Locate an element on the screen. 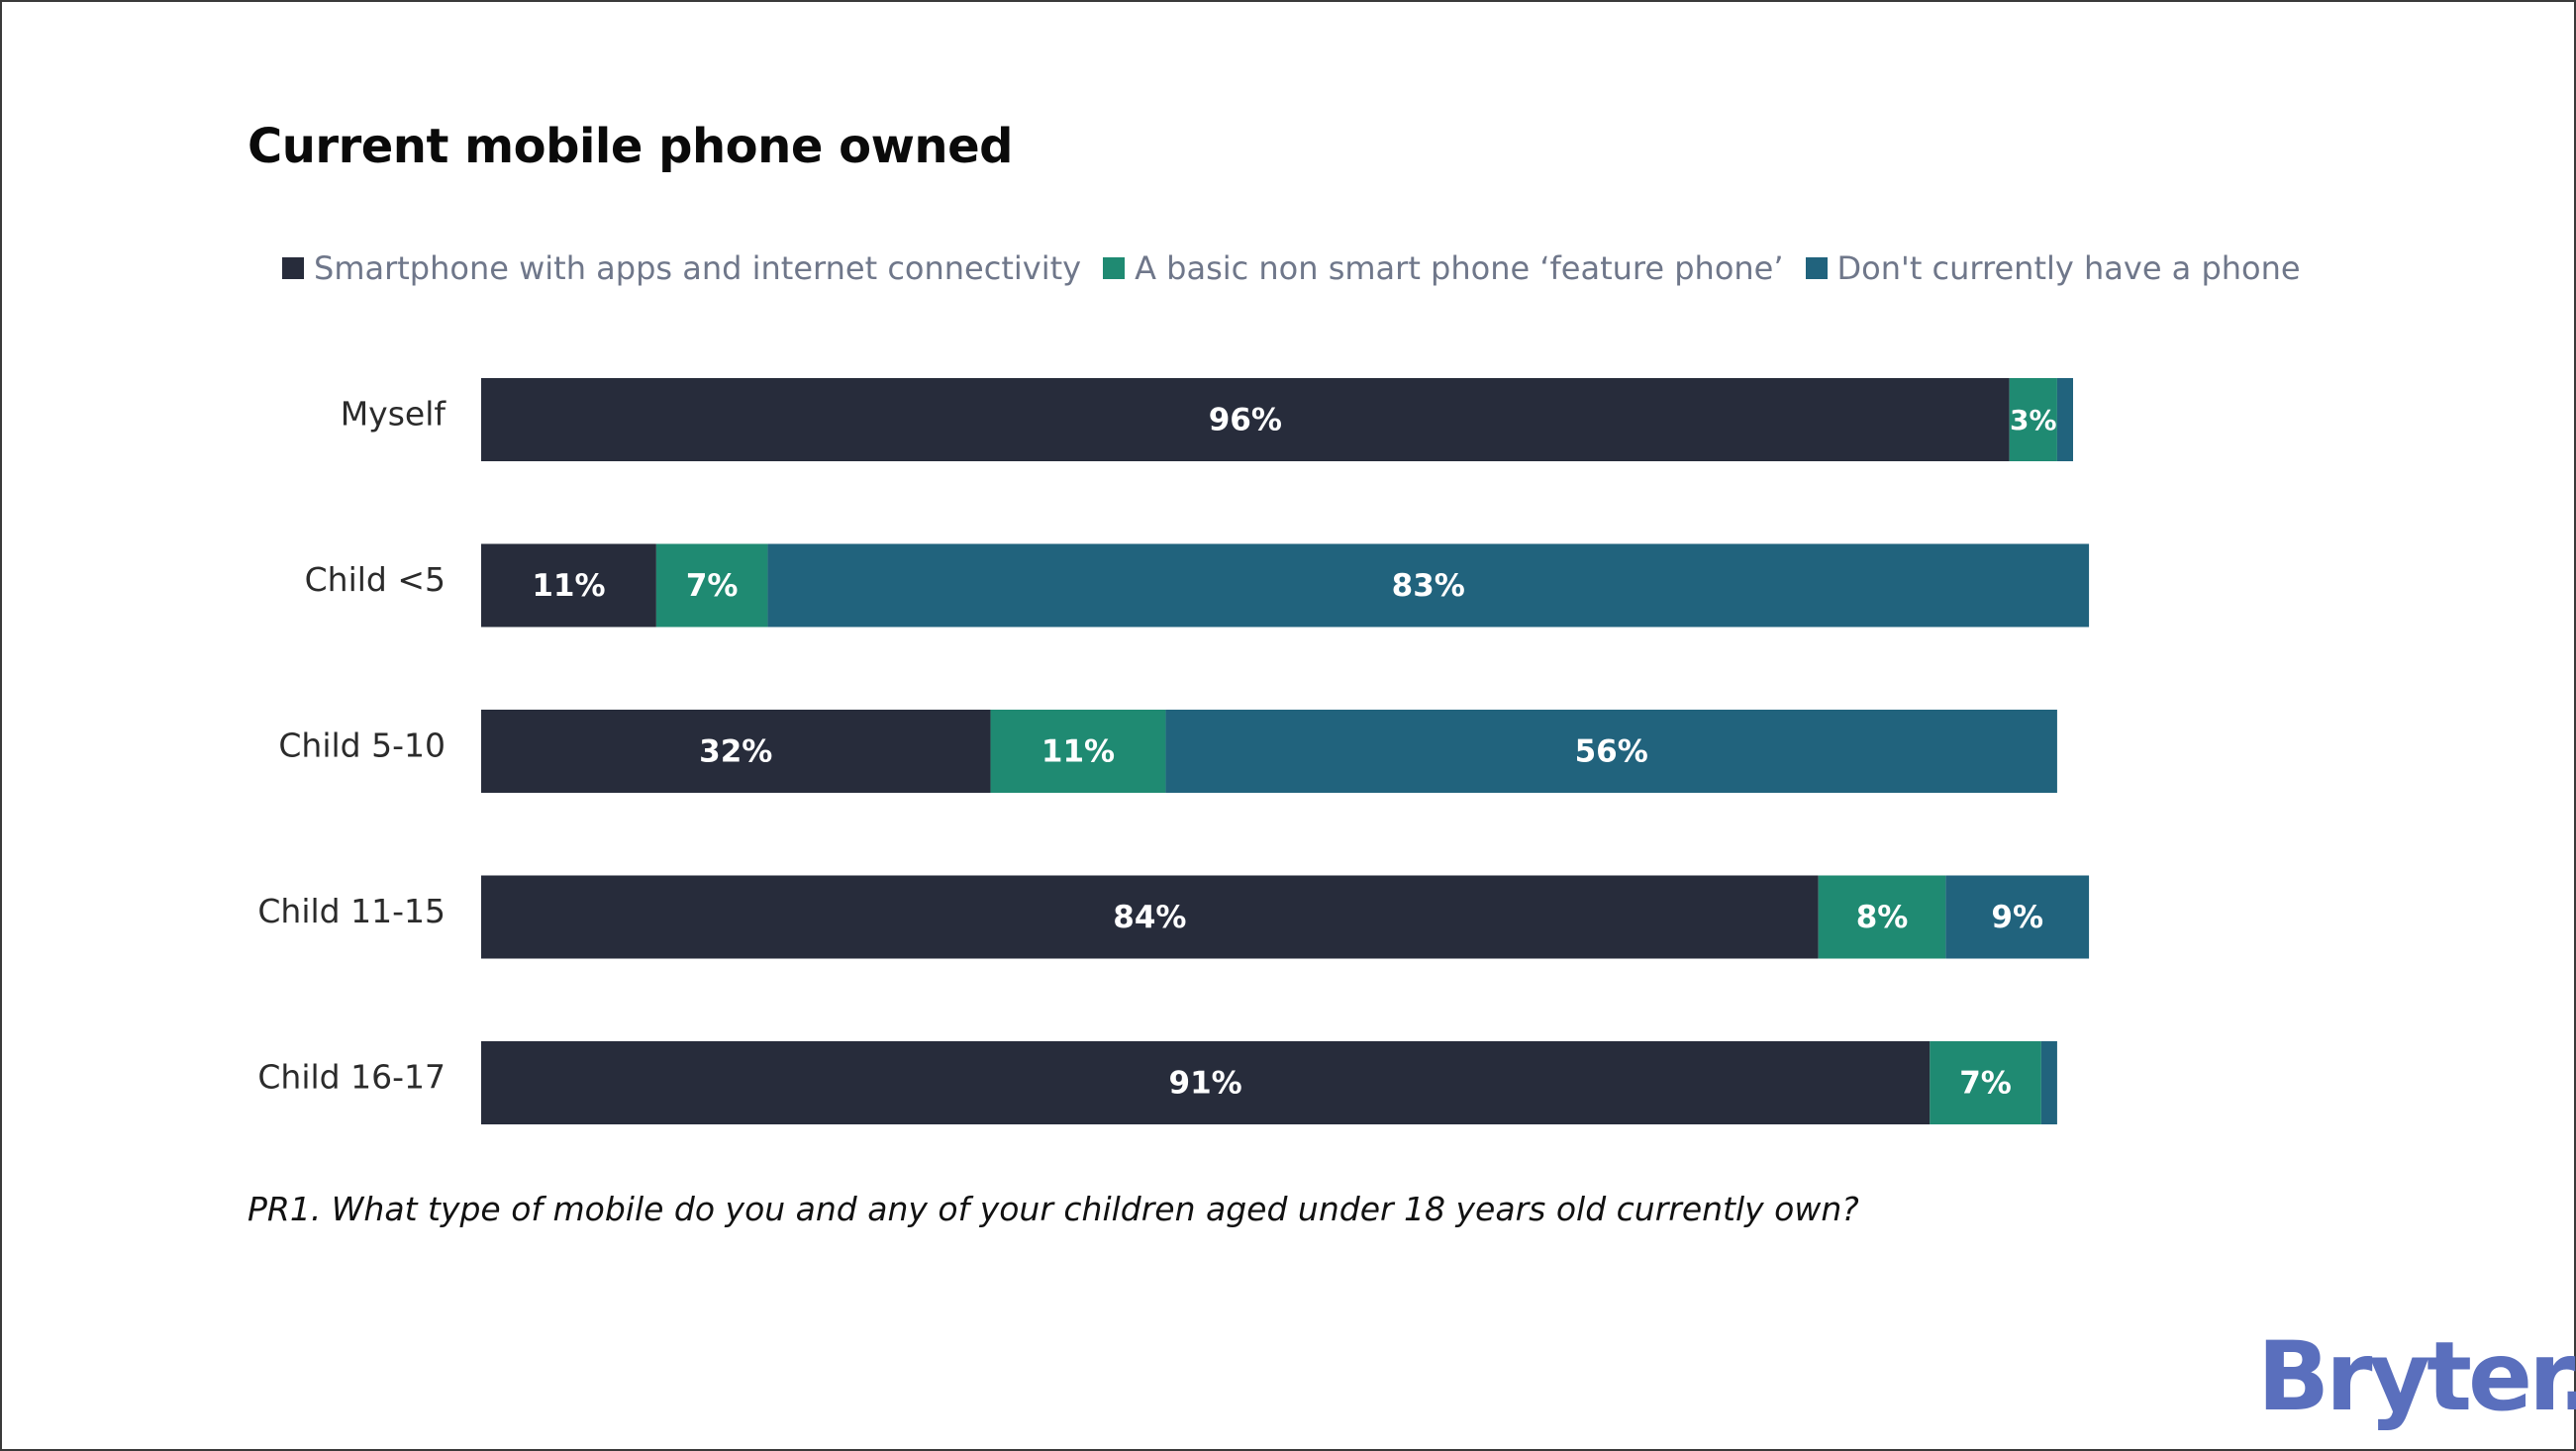 This screenshot has width=2576, height=1451. legend-item-no-phone: Don't currently have a phone is located at coordinates (2053, 268).